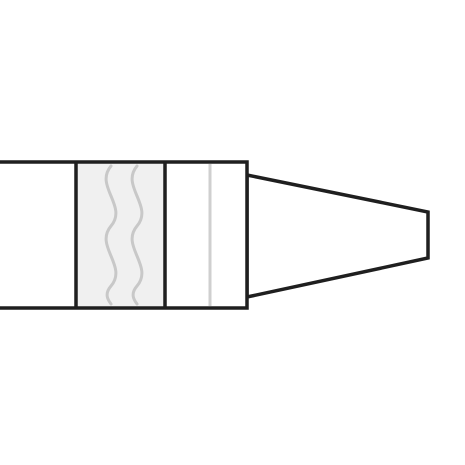 The image size is (465, 465). Describe the element at coordinates (206, 235) in the screenshot. I see `plug-body-right` at that location.